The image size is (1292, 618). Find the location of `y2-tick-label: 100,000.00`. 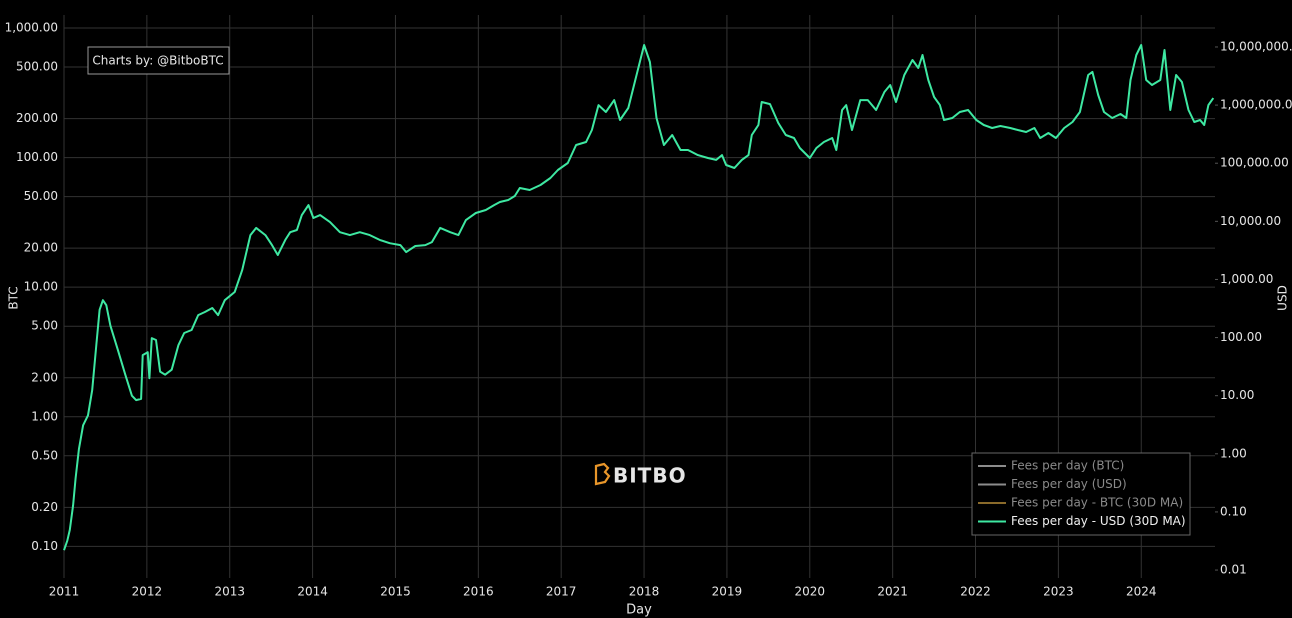

y2-tick-label: 100,000.00 is located at coordinates (1254, 163).